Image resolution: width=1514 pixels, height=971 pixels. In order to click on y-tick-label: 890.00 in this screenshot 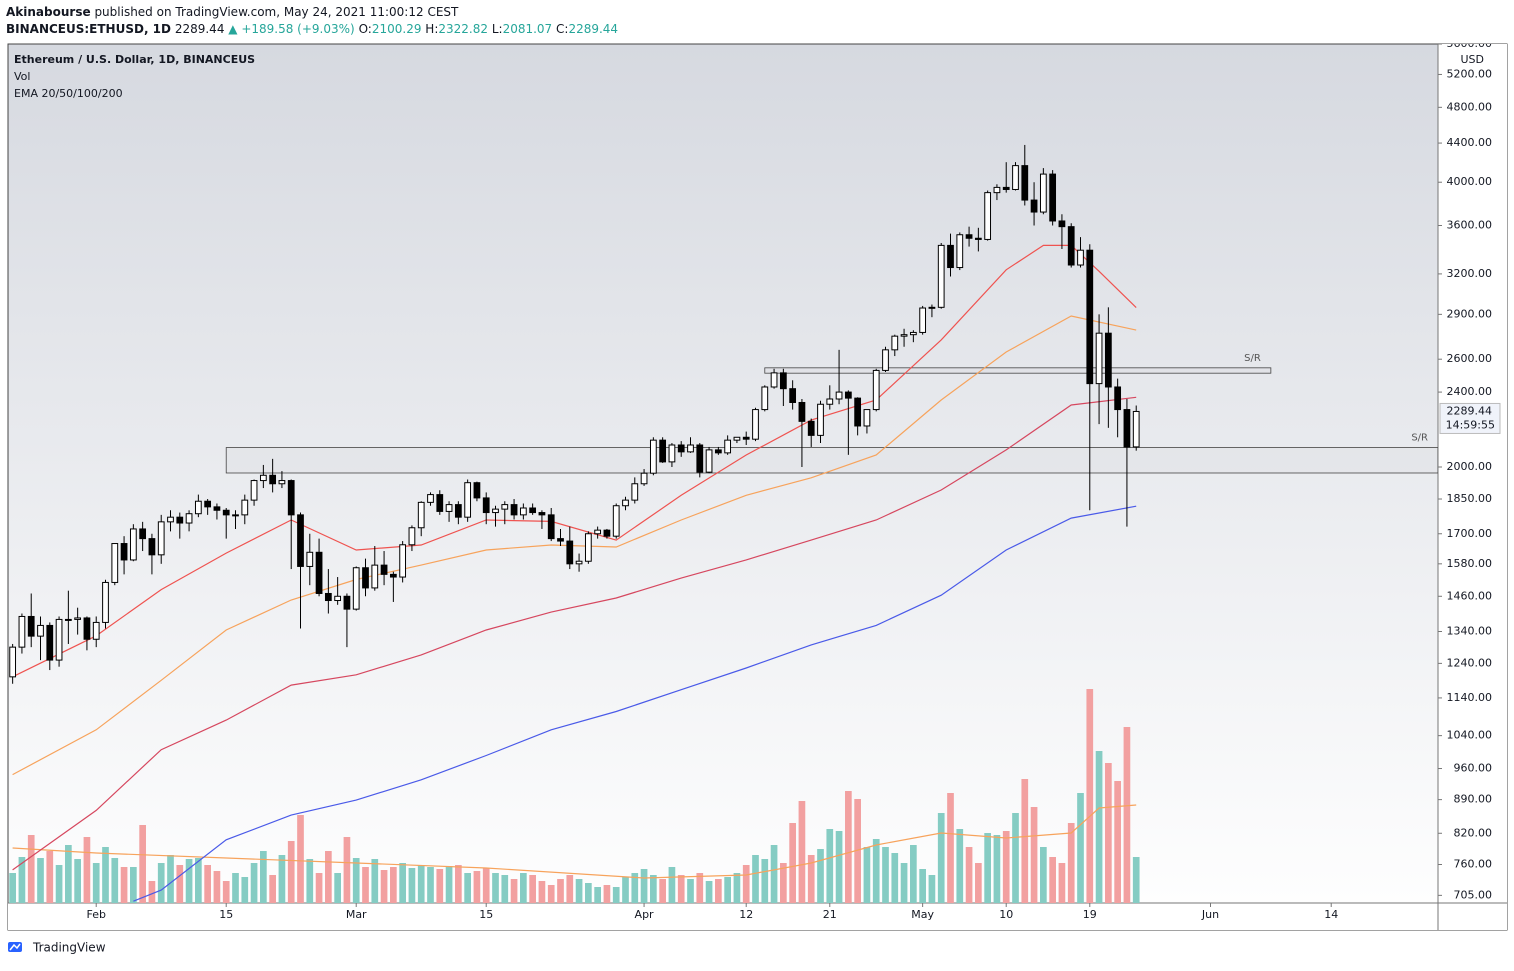, I will do `click(1473, 799)`.